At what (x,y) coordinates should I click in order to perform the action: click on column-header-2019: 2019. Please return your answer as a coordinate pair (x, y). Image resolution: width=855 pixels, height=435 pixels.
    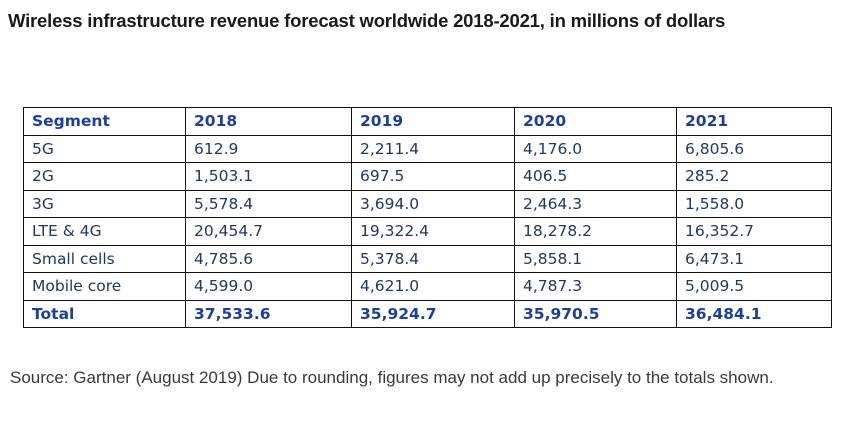
    Looking at the image, I should click on (433, 121).